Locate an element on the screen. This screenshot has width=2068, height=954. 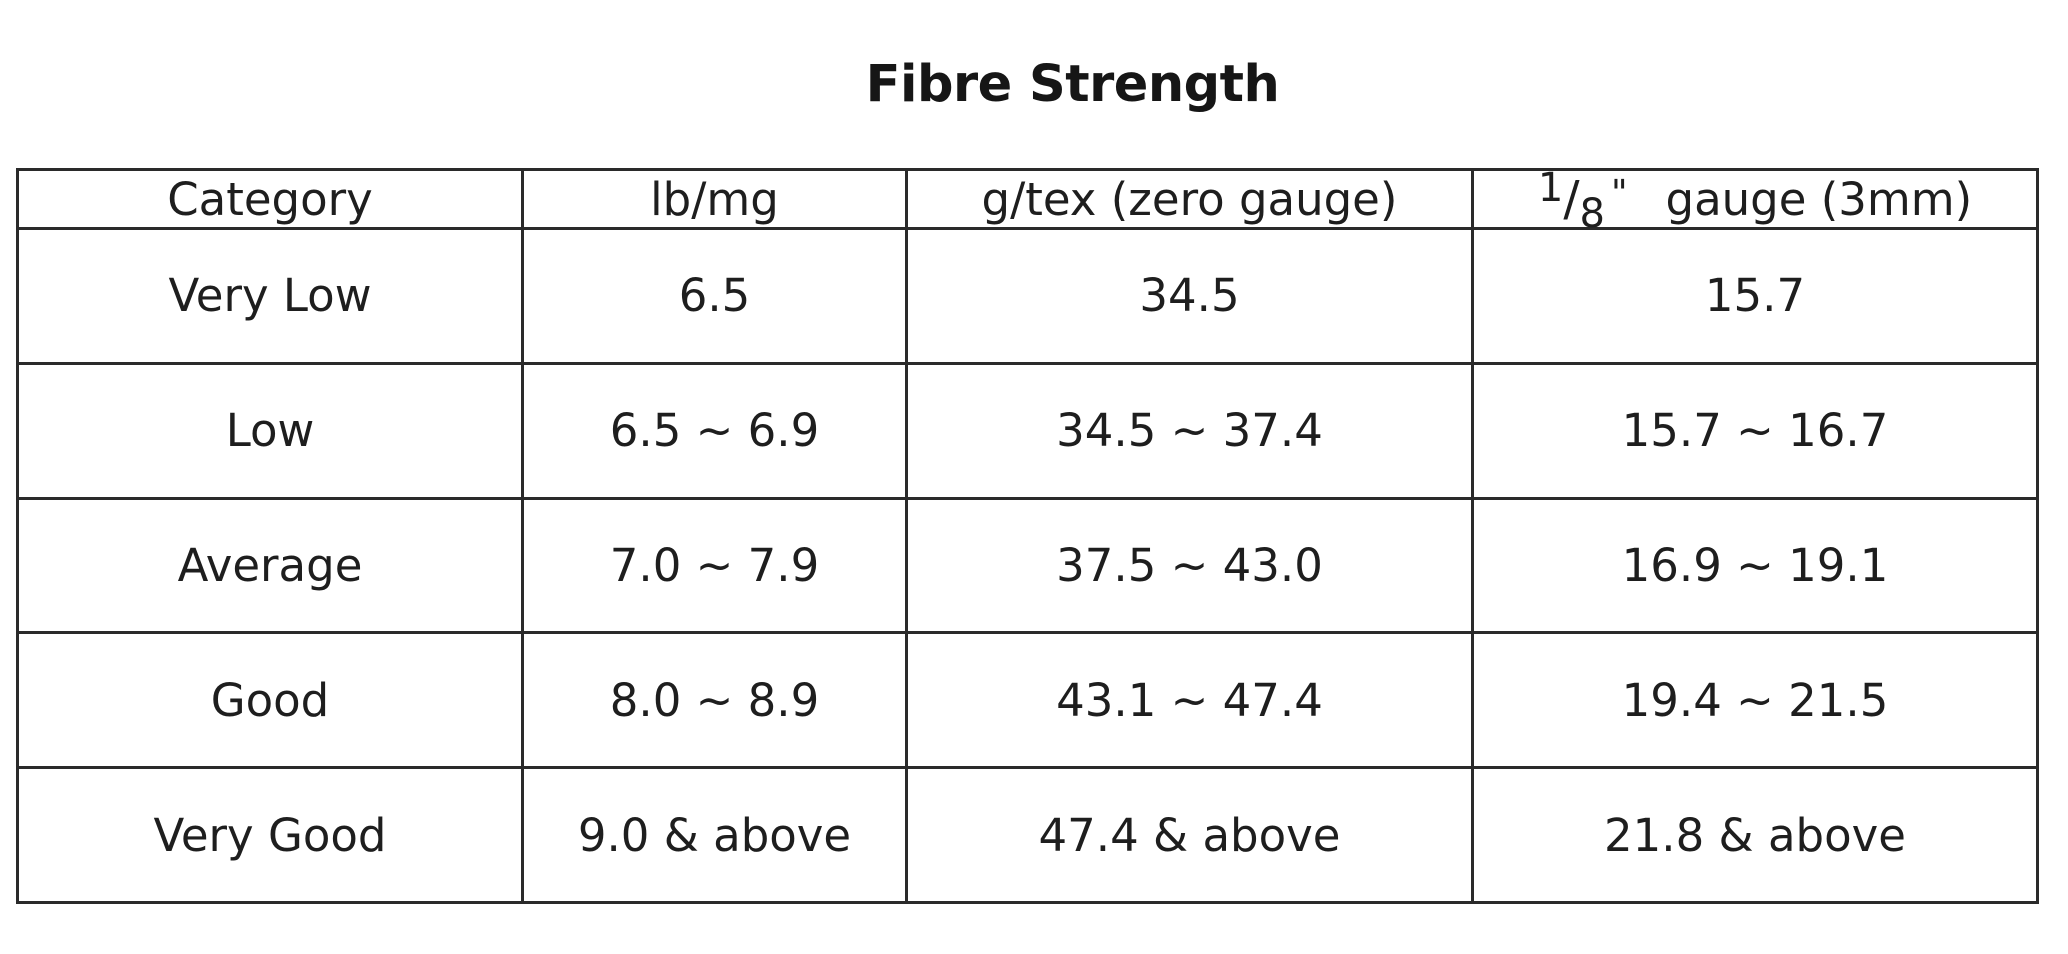
gauge-label: gauge (3mm) is located at coordinates (1819, 199).